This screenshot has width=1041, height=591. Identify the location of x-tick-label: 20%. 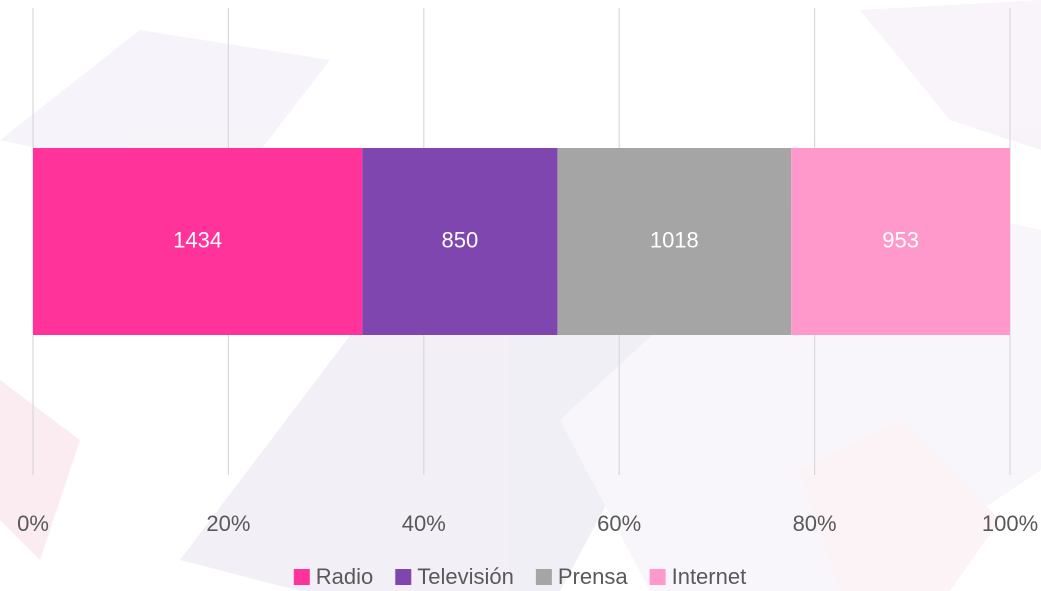
(228, 523).